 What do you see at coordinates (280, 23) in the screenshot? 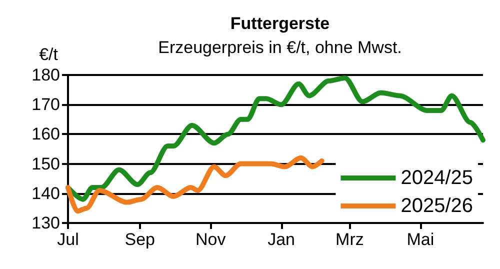
I see `chart-title: Futtergerste` at bounding box center [280, 23].